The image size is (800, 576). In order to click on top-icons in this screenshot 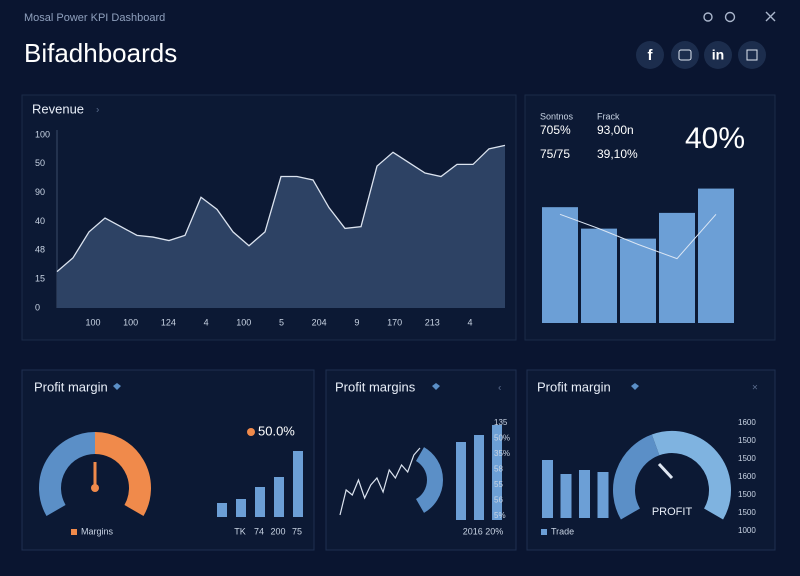, I will do `click(739, 17)`.